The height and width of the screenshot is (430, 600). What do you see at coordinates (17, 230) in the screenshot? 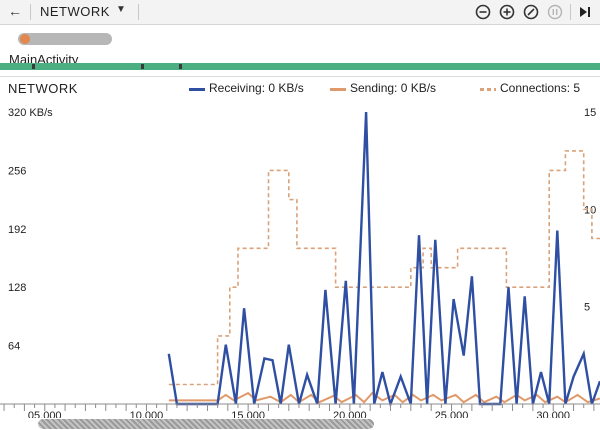
I see `y-left-tick-label: 192` at bounding box center [17, 230].